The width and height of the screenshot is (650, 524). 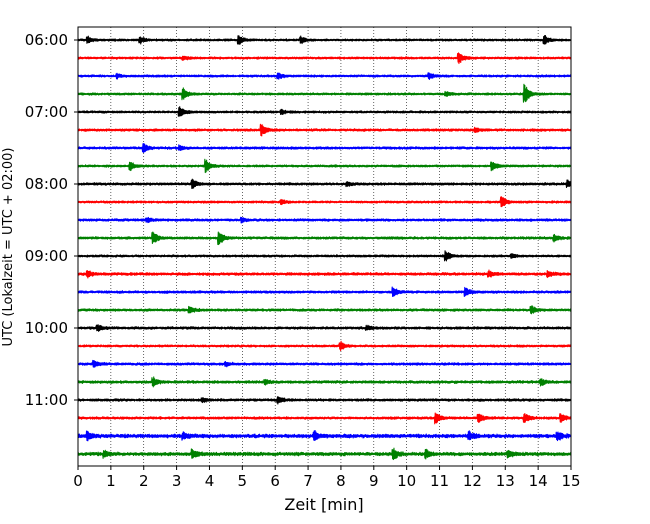 I want to click on x-tick-label: 9, so click(x=374, y=481).